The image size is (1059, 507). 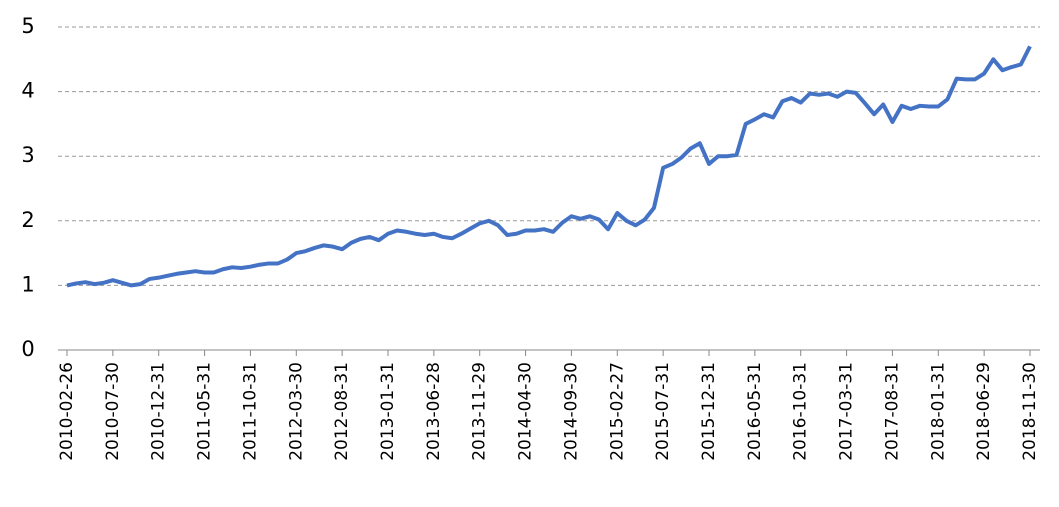 I want to click on y-tick-label: 4, so click(x=27, y=91).